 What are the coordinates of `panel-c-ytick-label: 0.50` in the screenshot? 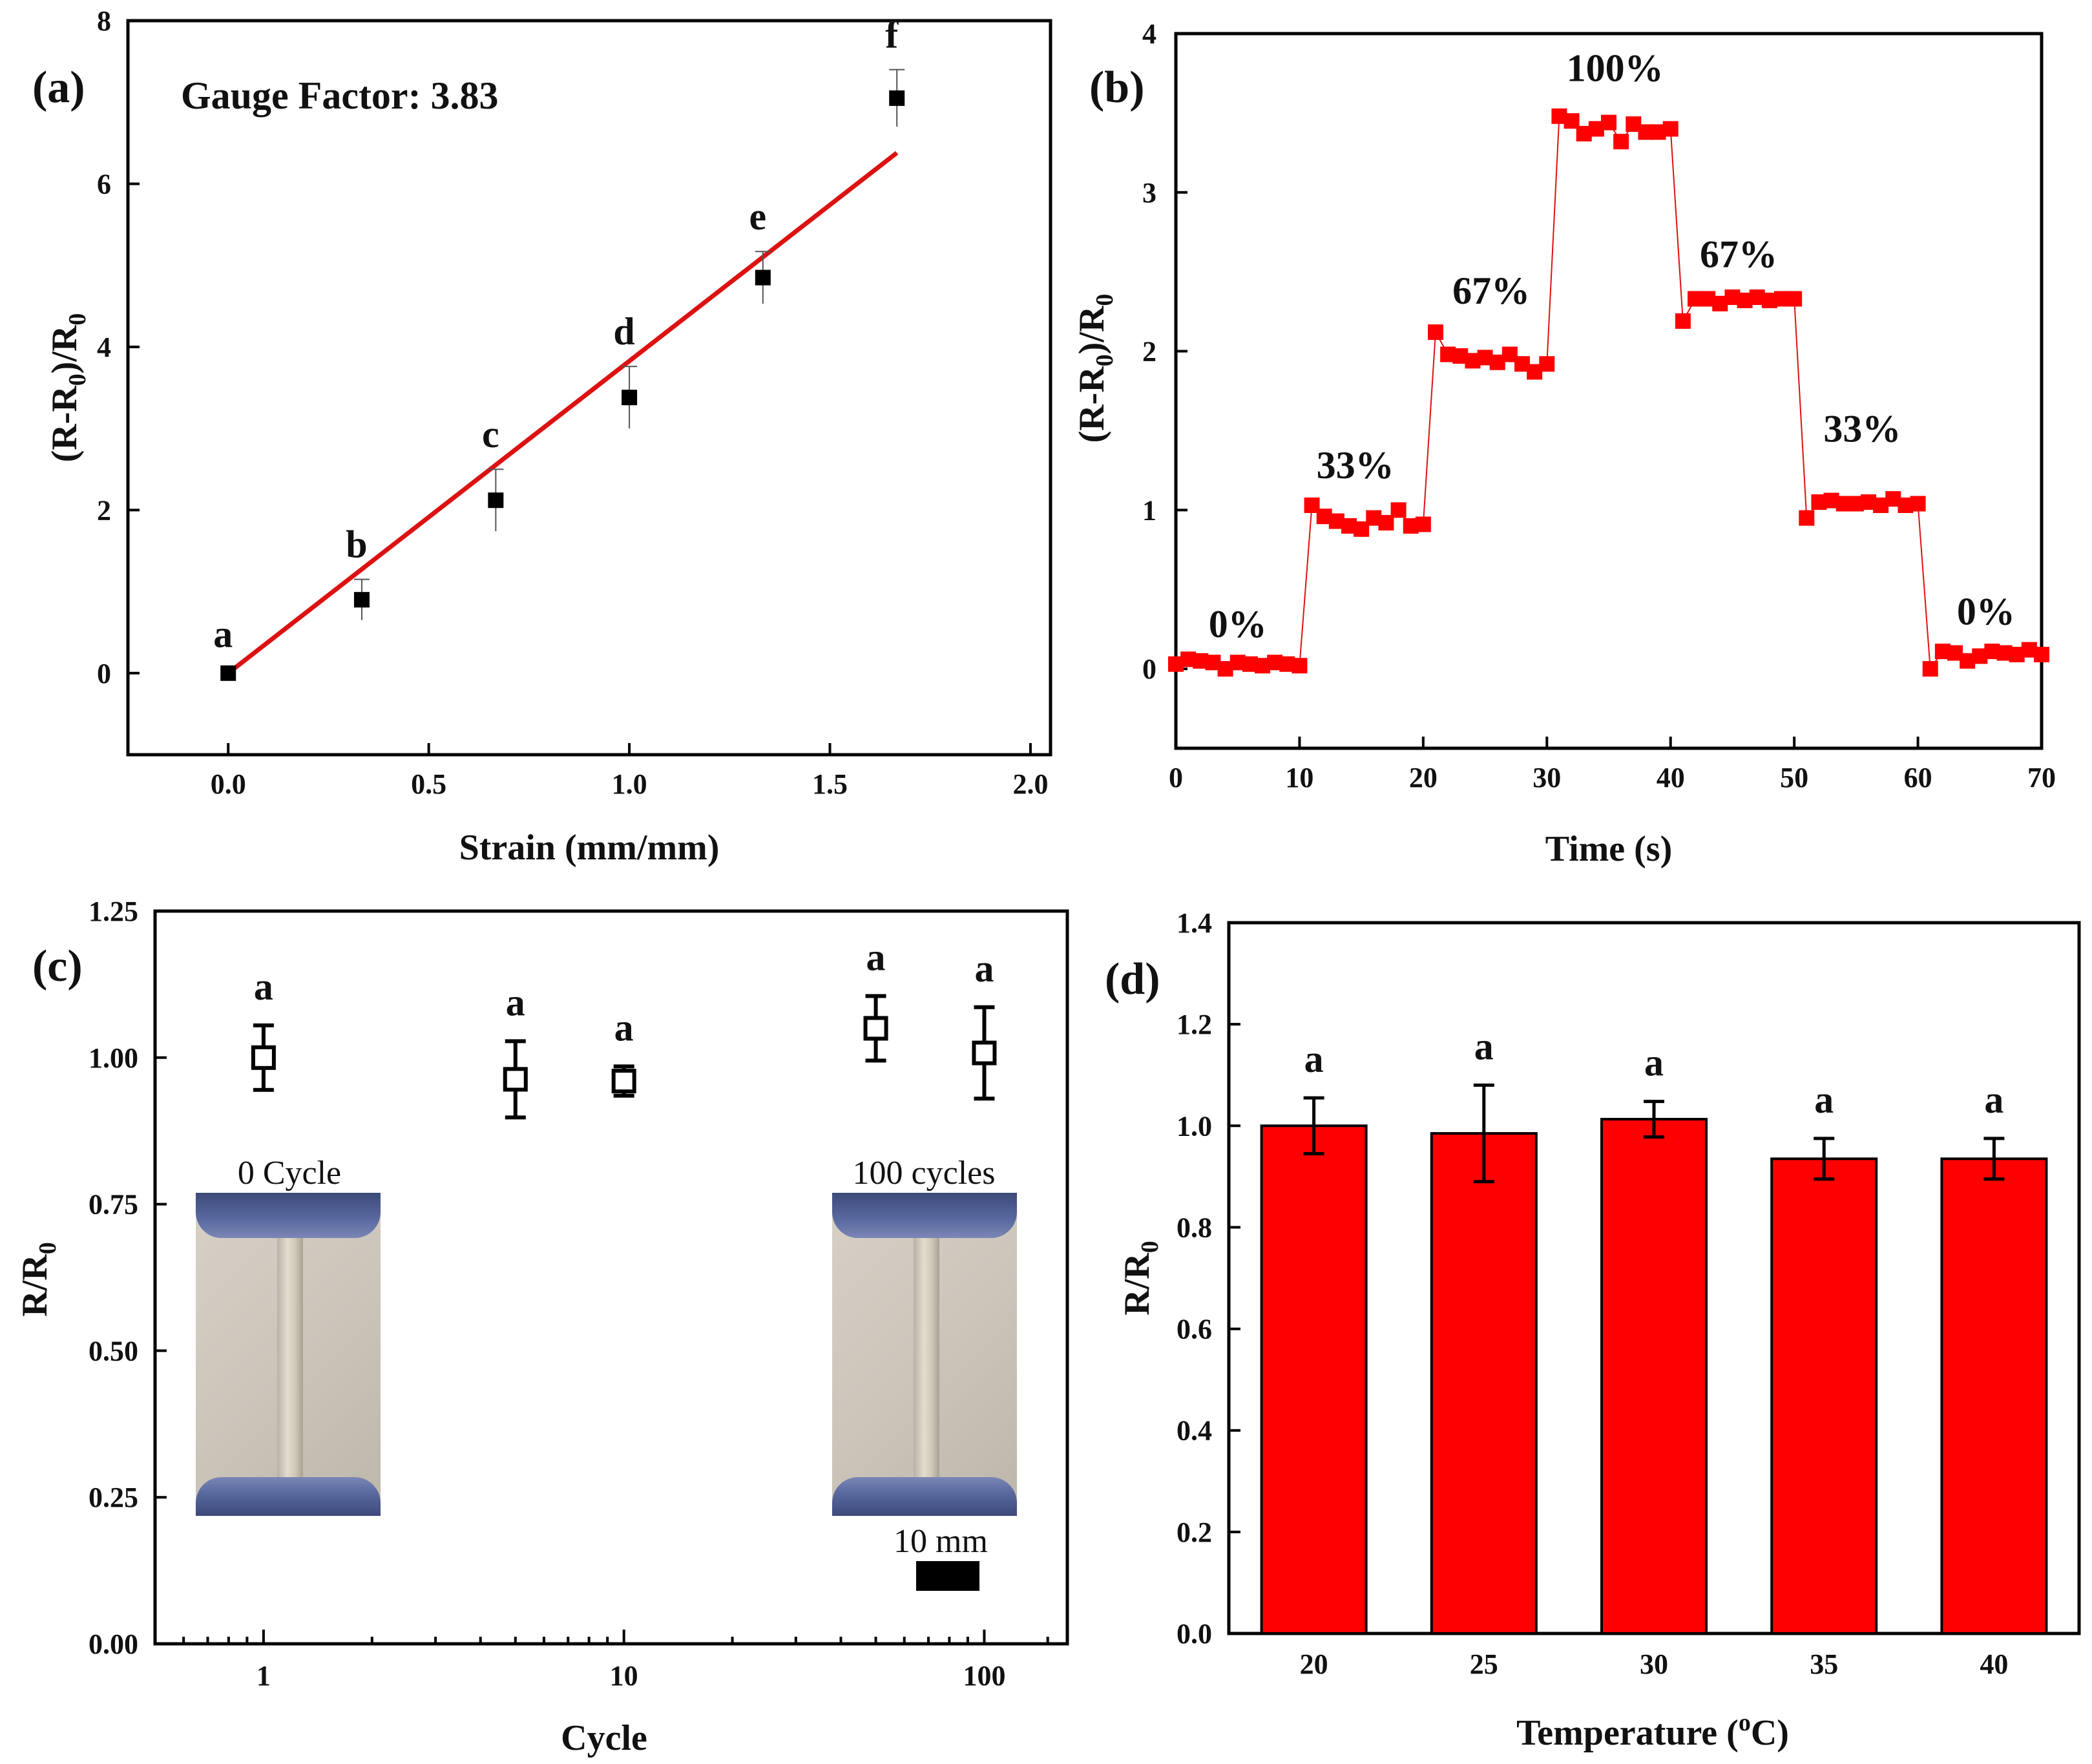 It's located at (114, 1351).